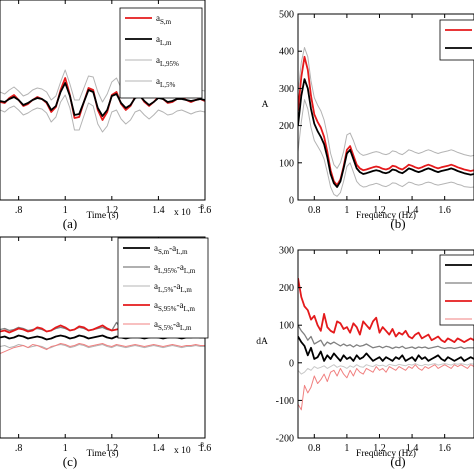 Image resolution: width=474 pixels, height=474 pixels. I want to click on panel-label: (d), so click(397, 461).